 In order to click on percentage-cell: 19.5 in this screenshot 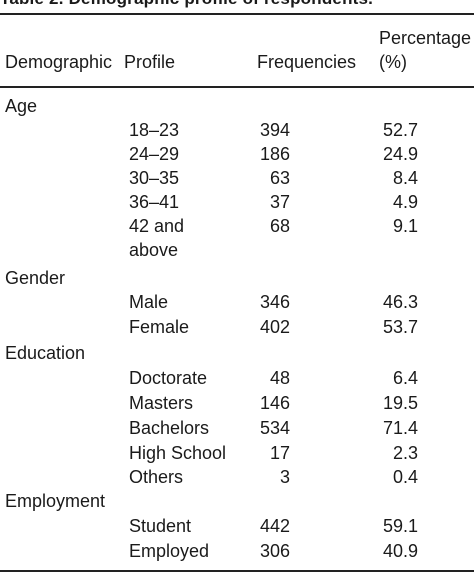, I will do `click(400, 403)`.